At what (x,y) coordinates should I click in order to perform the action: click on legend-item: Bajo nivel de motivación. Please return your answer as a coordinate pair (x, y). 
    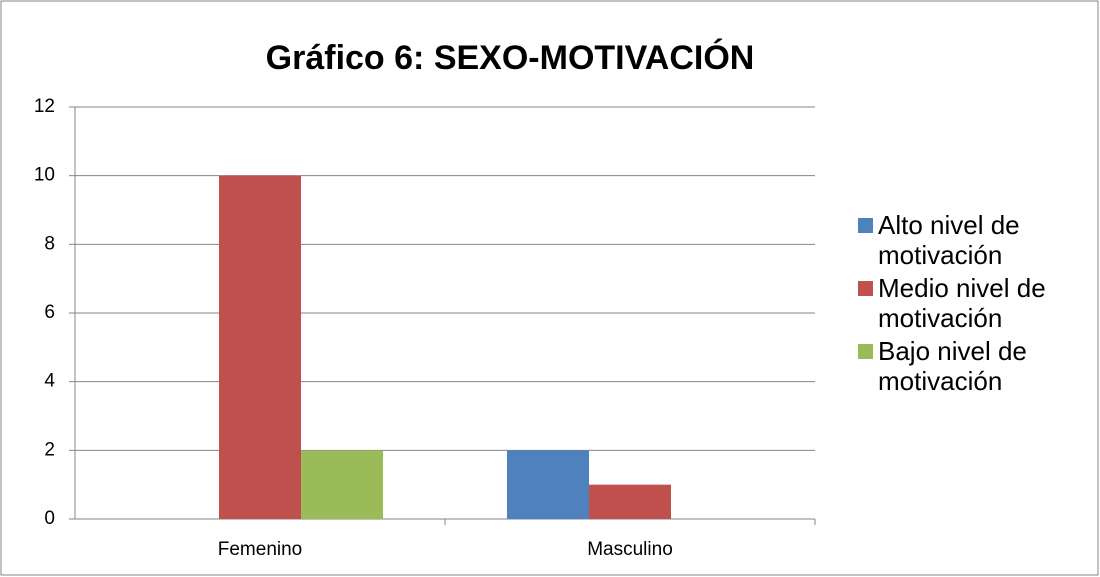
    Looking at the image, I should click on (958, 366).